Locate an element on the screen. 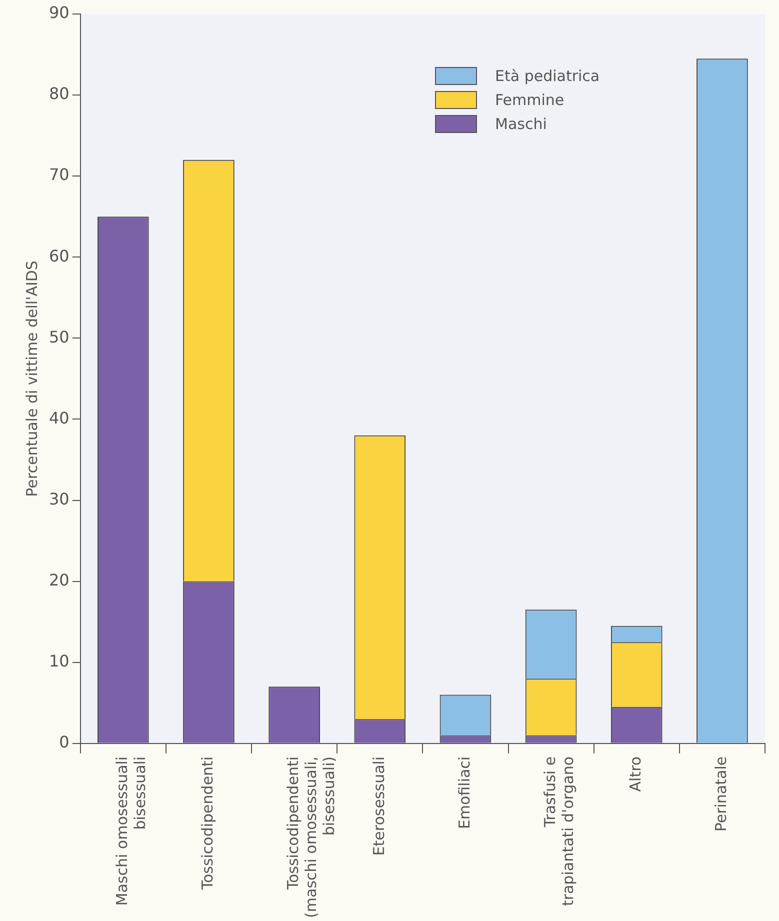 This screenshot has height=921, width=779. y-tick-label: 30 is located at coordinates (59, 498).